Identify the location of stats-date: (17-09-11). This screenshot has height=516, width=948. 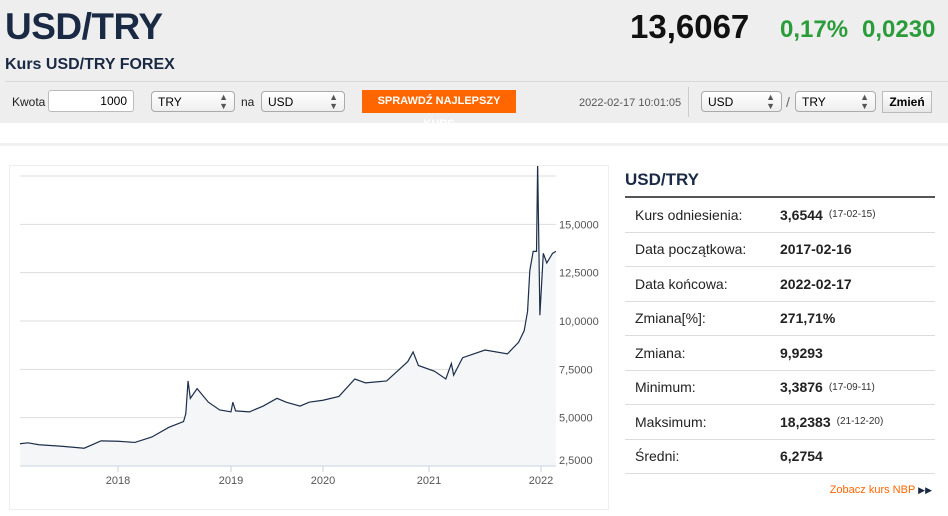
(851, 387).